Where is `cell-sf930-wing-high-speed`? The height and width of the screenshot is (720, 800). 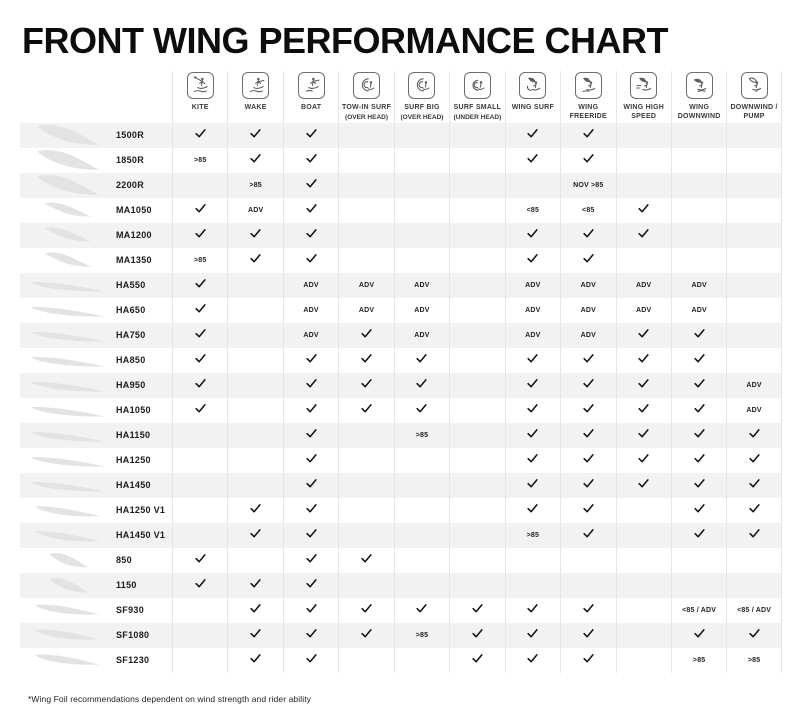
cell-sf930-wing-high-speed is located at coordinates (643, 610).